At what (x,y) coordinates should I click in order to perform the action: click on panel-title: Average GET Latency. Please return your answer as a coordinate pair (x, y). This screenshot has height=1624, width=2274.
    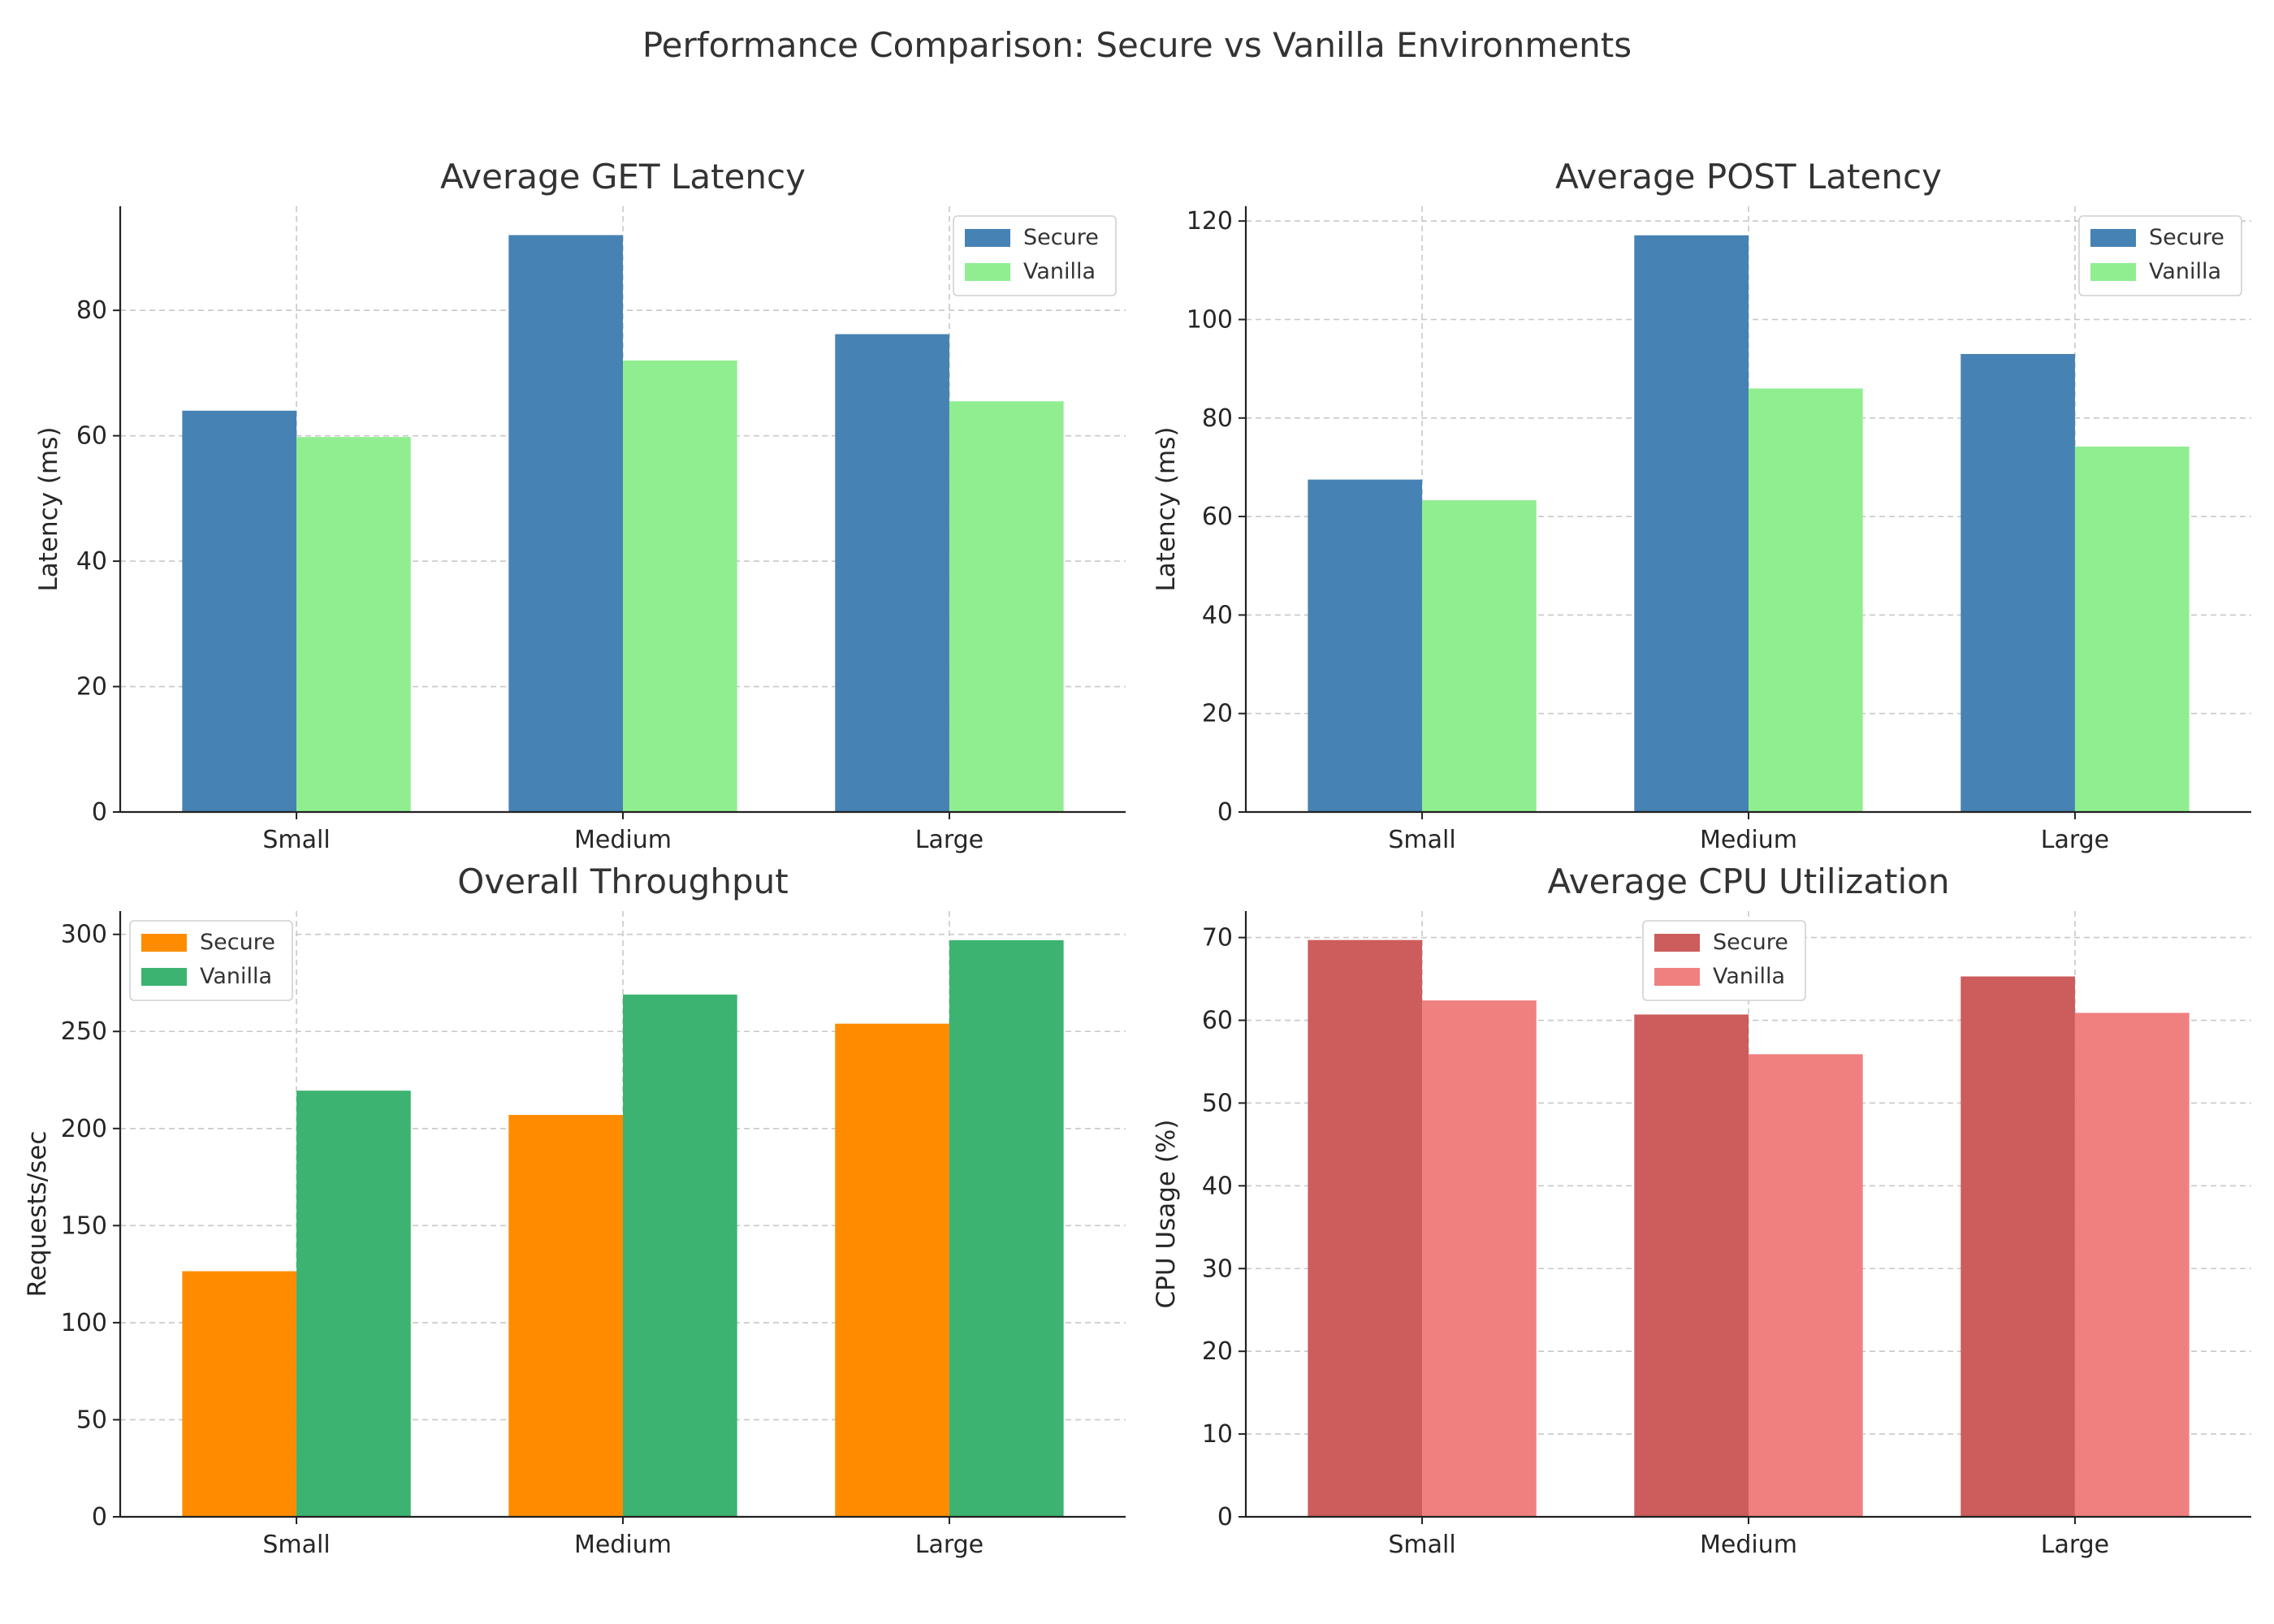
    Looking at the image, I should click on (623, 177).